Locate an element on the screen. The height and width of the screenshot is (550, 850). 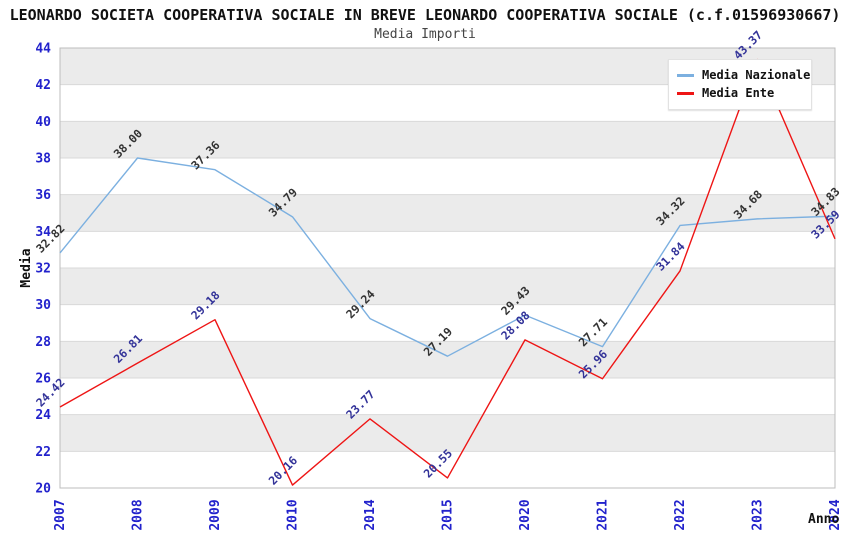
y-tick-label: 40 is located at coordinates (43, 122).